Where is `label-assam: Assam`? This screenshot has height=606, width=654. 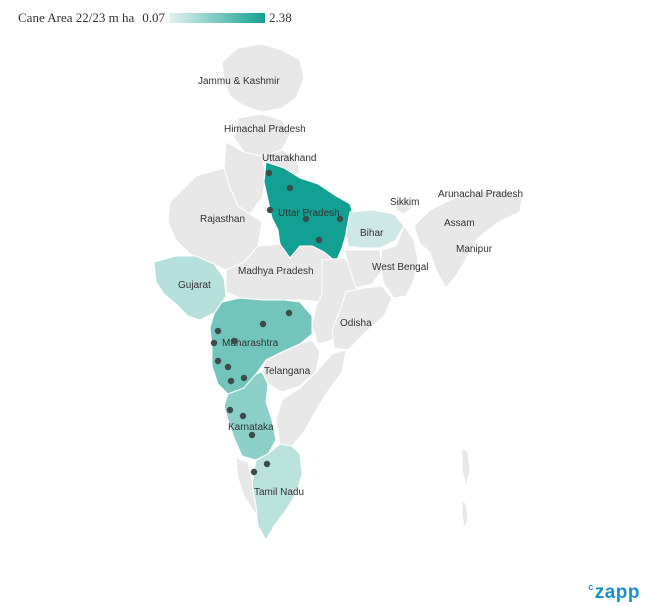
label-assam: Assam is located at coordinates (459, 223).